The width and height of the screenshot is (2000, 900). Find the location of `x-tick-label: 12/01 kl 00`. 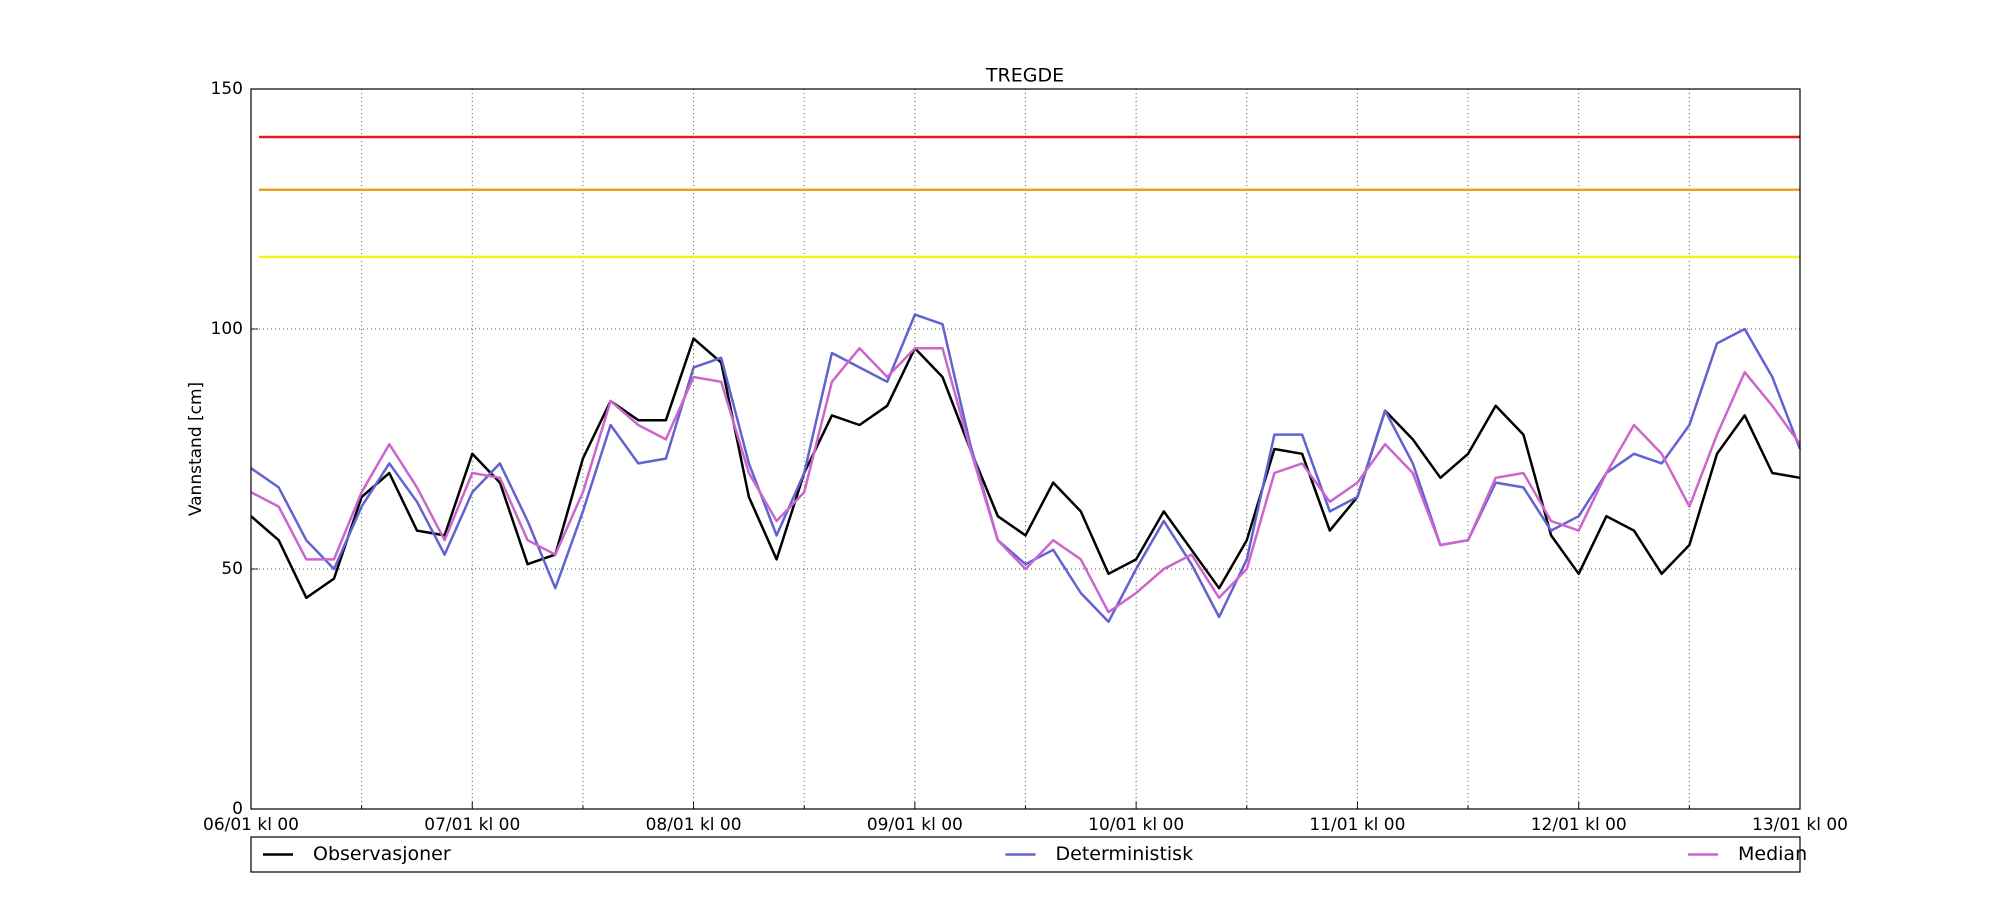

x-tick-label: 12/01 kl 00 is located at coordinates (1579, 825).